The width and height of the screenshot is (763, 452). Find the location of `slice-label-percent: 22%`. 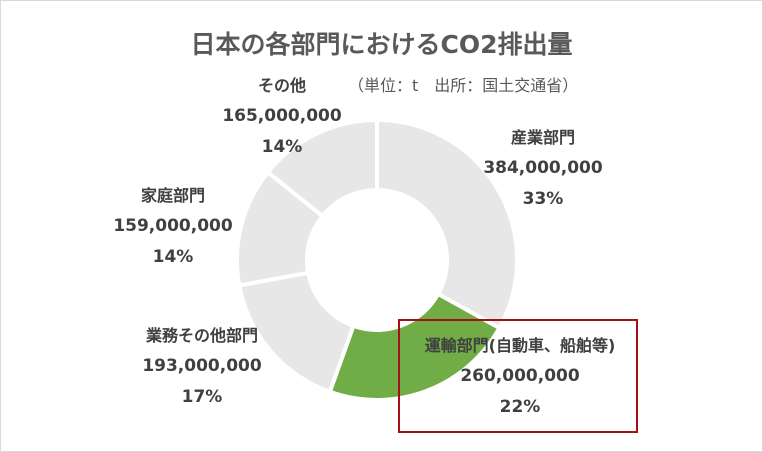

slice-label-percent: 22% is located at coordinates (520, 407).